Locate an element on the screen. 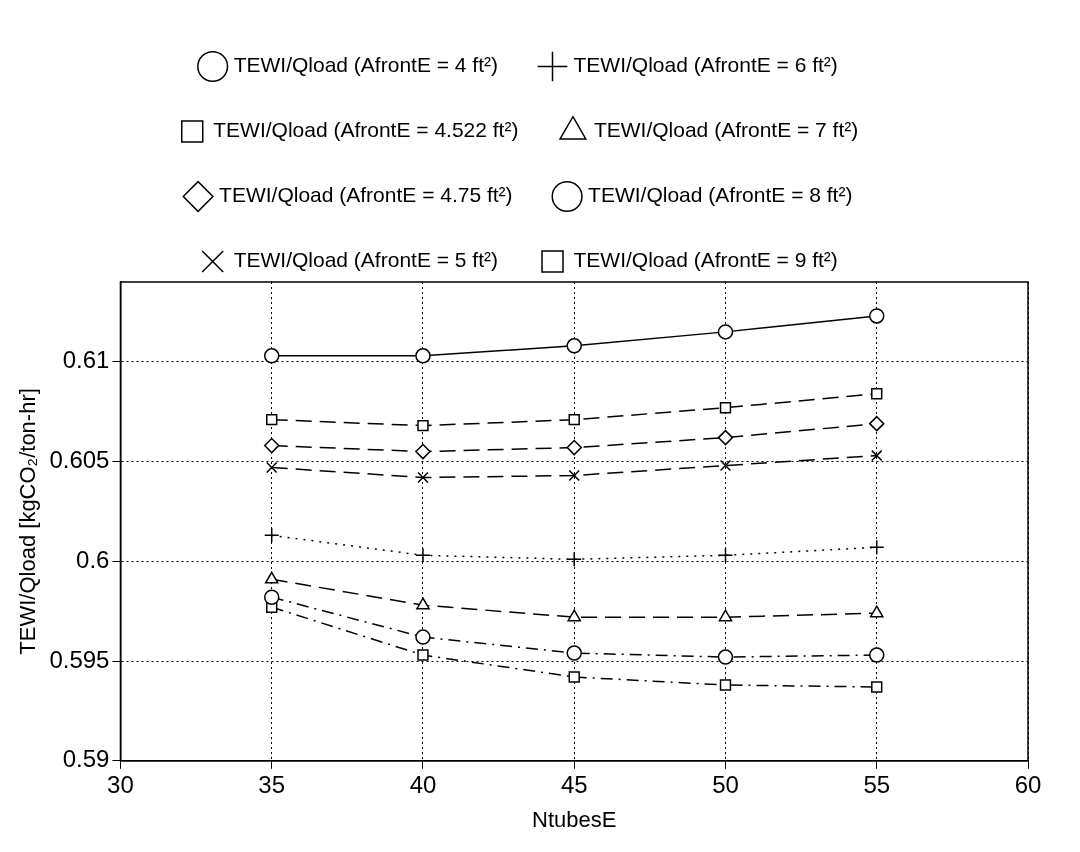 This screenshot has height=852, width=1080. legend-label: TEWI/Qload (AfrontE = 6 ft²) is located at coordinates (705, 65).